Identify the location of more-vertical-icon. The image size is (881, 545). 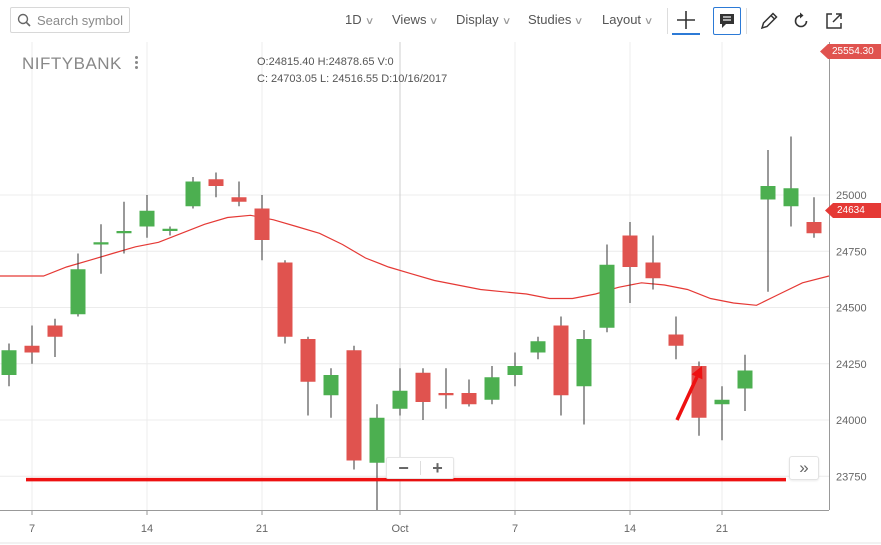
(137, 64).